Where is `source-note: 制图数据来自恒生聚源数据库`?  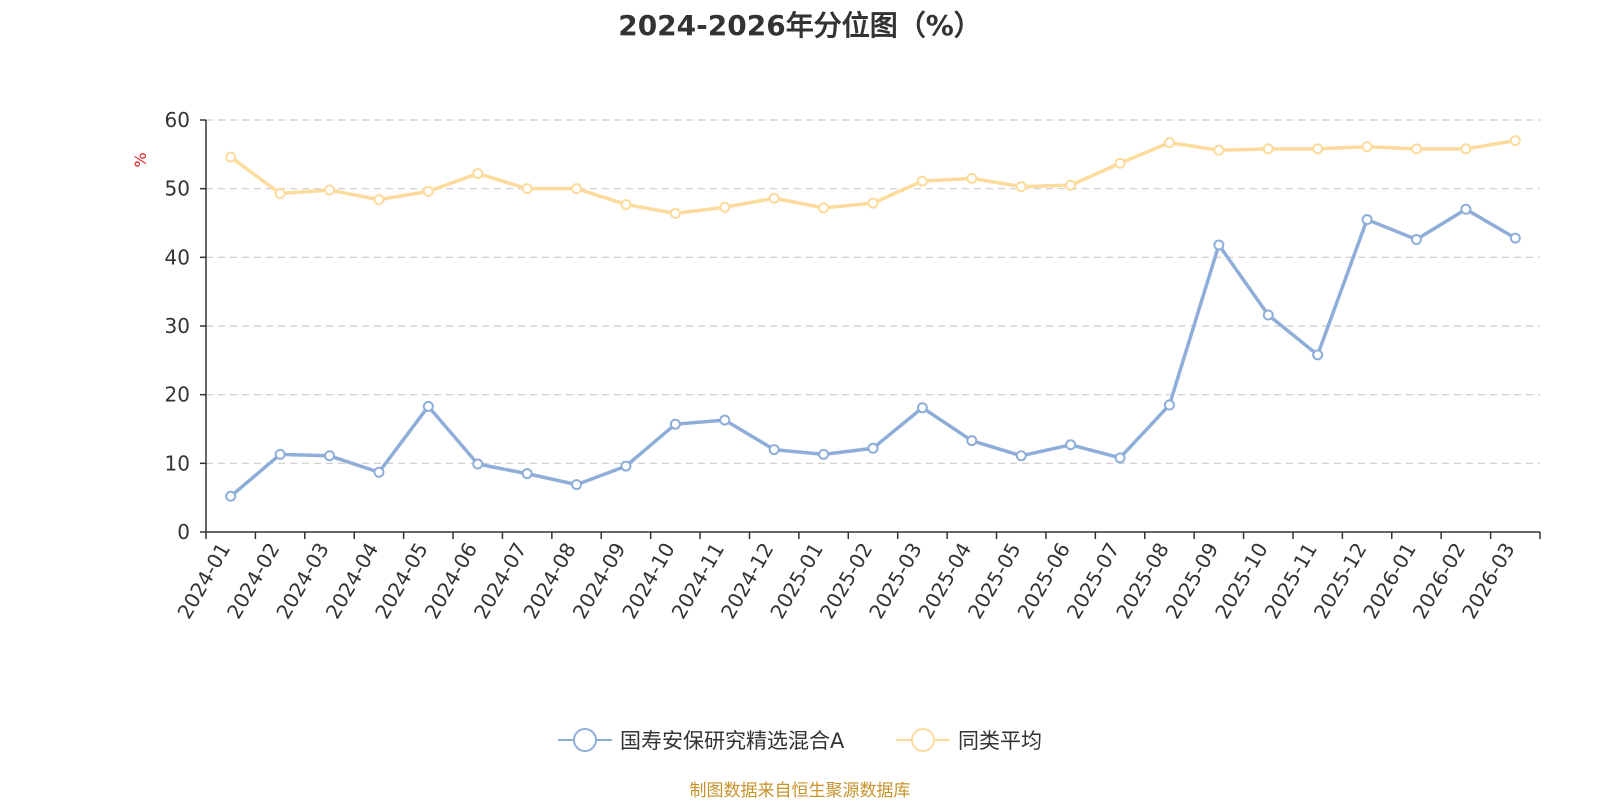 source-note: 制图数据来自恒生聚源数据库 is located at coordinates (800, 791).